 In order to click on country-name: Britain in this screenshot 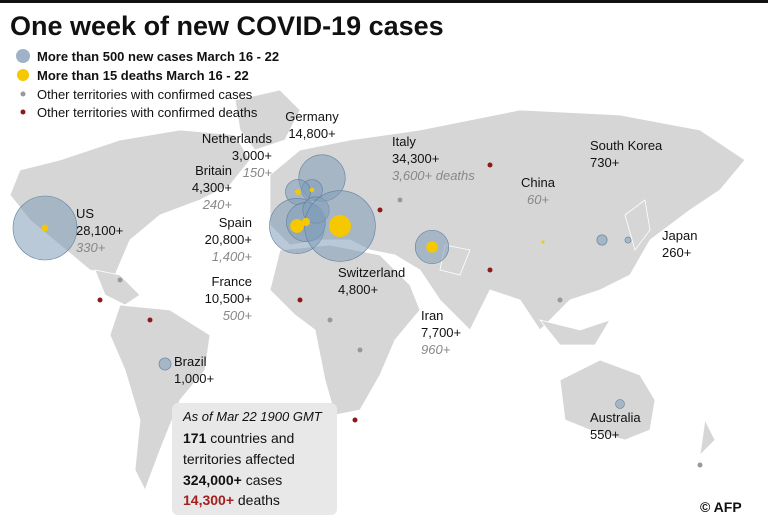, I will do `click(213, 170)`.